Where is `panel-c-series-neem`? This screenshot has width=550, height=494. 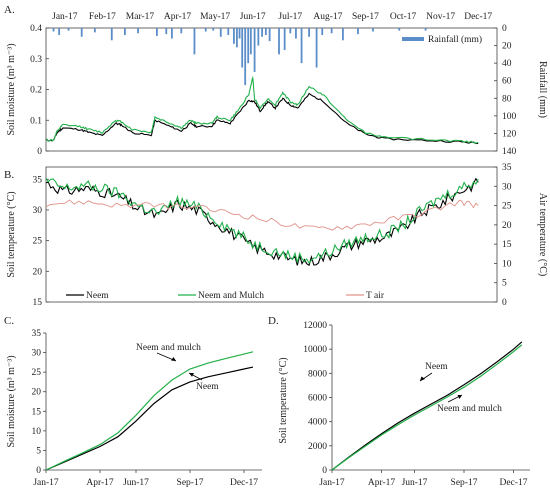 panel-c-series-neem is located at coordinates (149, 418).